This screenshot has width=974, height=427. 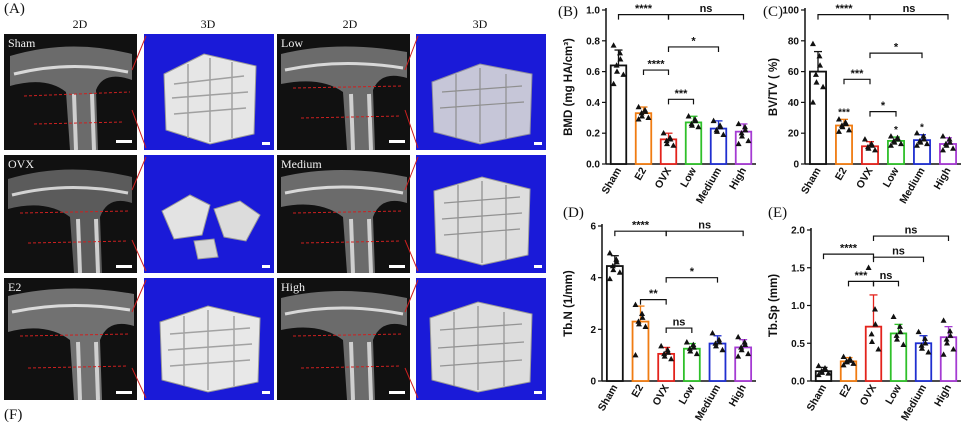 I want to click on significance-label: **, so click(x=653, y=294).